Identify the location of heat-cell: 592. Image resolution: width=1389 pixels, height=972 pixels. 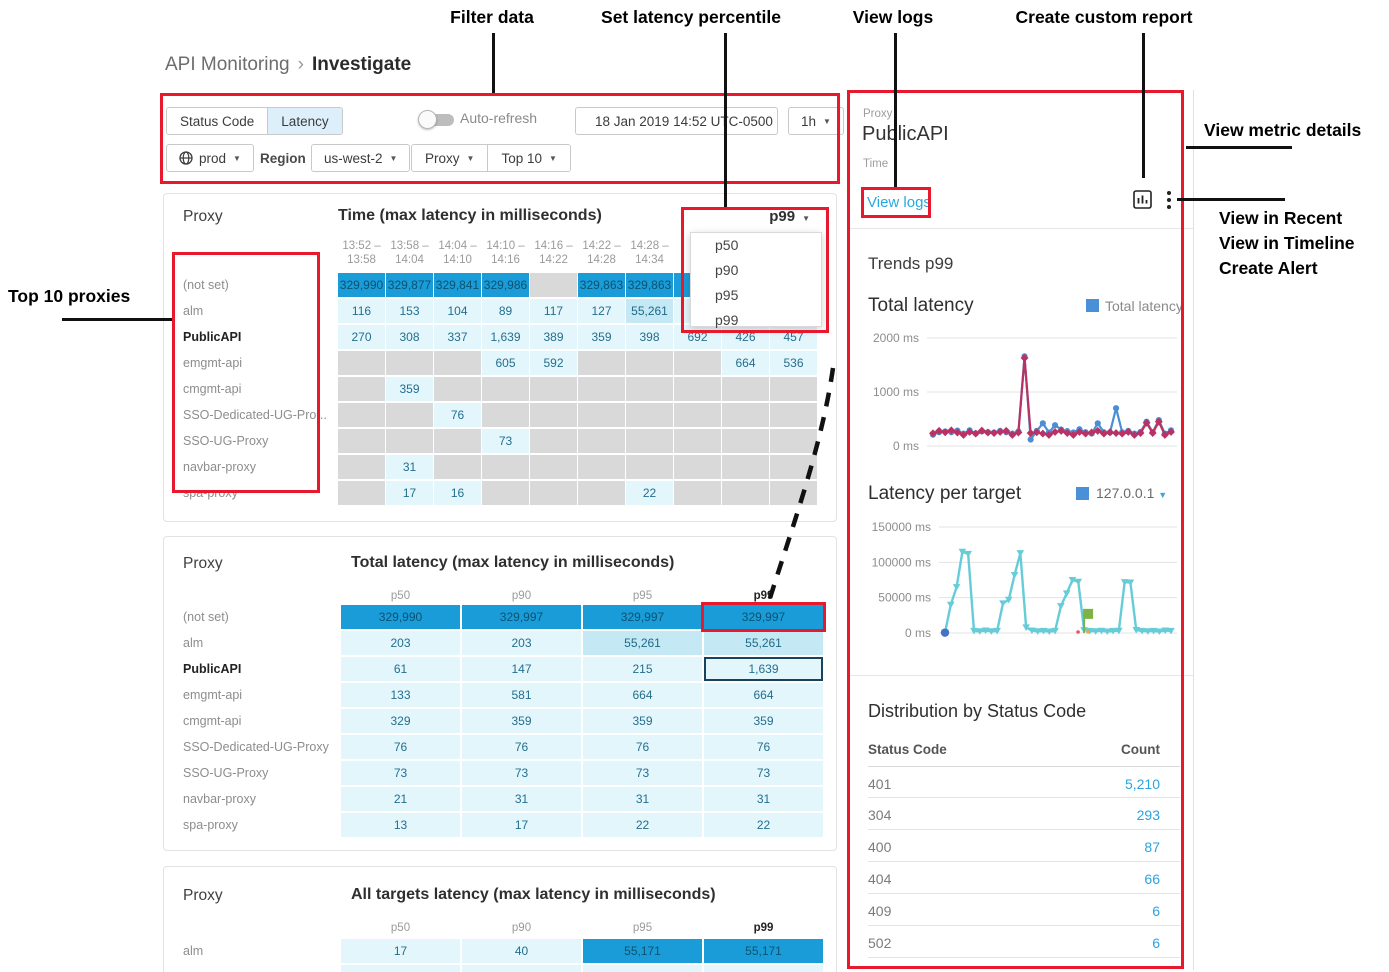
(553, 363).